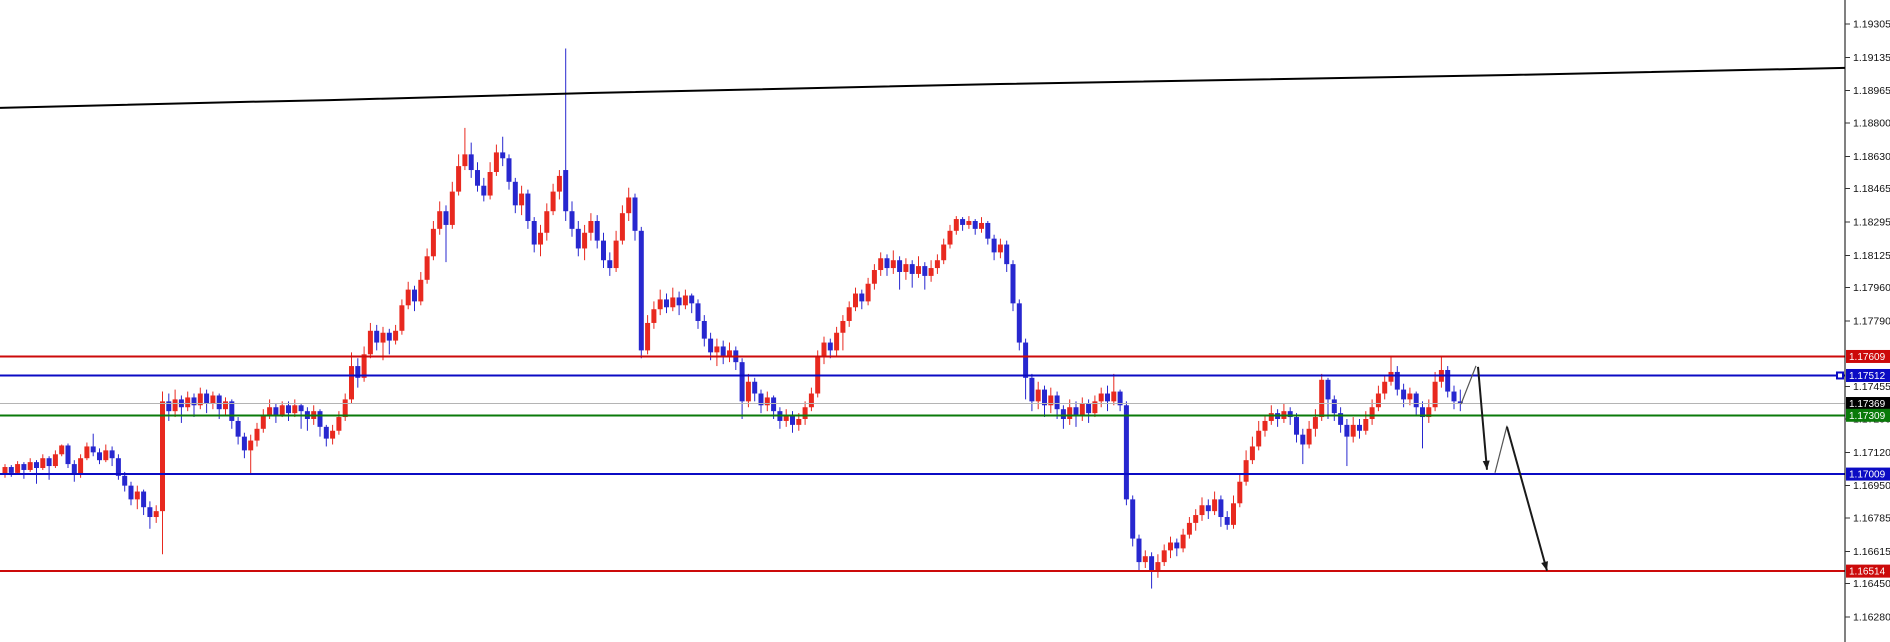 This screenshot has width=1890, height=642. What do you see at coordinates (1871, 552) in the screenshot?
I see `axis-tick-label: 1.16615` at bounding box center [1871, 552].